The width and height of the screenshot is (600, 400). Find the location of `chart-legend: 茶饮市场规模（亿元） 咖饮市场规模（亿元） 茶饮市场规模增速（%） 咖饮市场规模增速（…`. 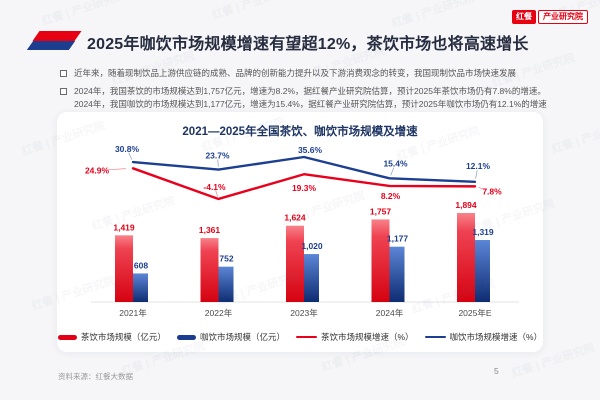

chart-legend: 茶饮市场规模（亿元） 咖饮市场规模（亿元） 茶饮市场规模增速（%） 咖饮市场规模增速（… is located at coordinates (300, 337).